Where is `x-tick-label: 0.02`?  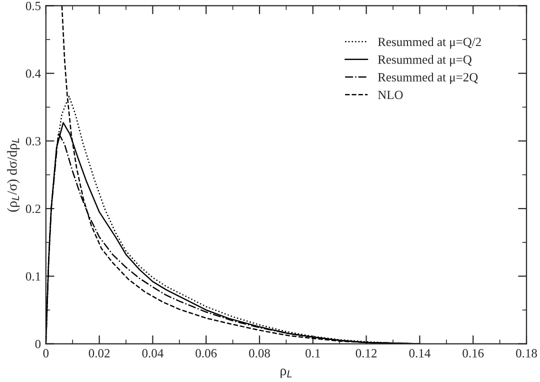 x-tick-label: 0.02 is located at coordinates (99, 353).